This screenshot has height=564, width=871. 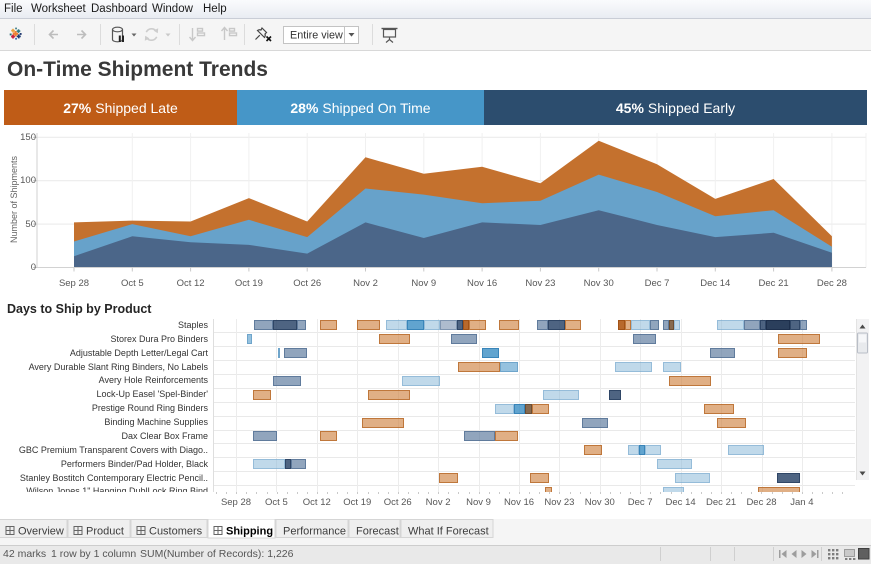 What do you see at coordinates (105, 532) in the screenshot?
I see `svg-text: Product` at bounding box center [105, 532].